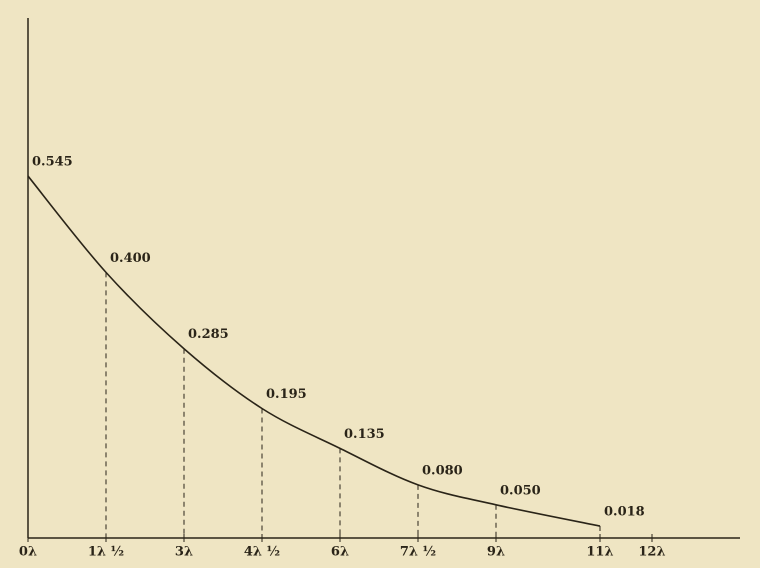 Image resolution: width=760 pixels, height=568 pixels. I want to click on x-tick-label: 11λ, so click(599, 552).